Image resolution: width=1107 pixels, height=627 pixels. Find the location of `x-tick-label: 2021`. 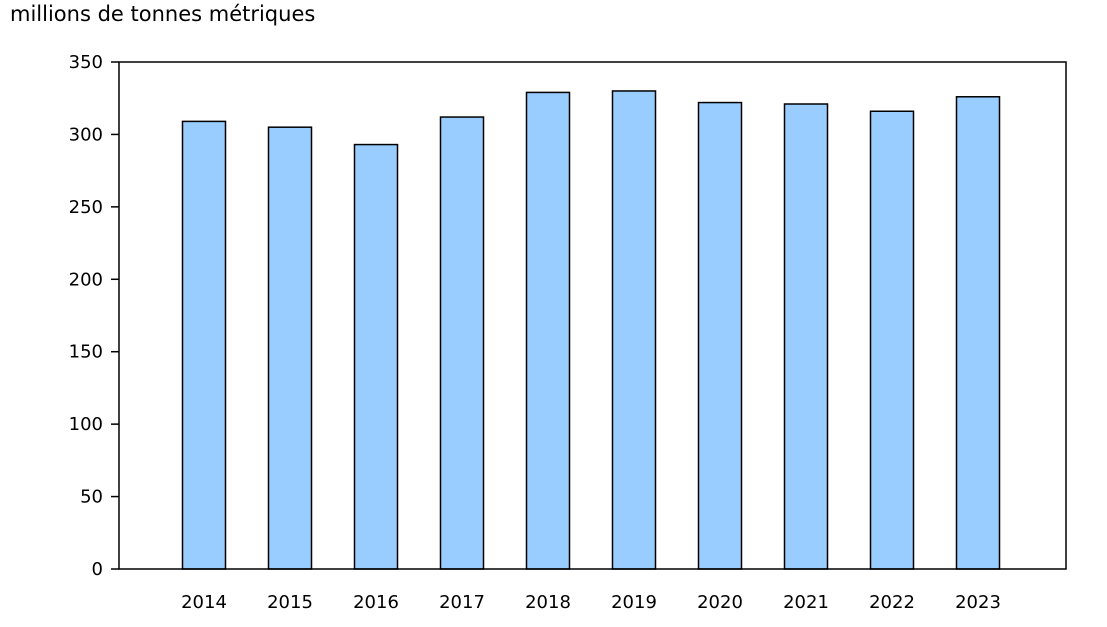

x-tick-label: 2021 is located at coordinates (806, 602).